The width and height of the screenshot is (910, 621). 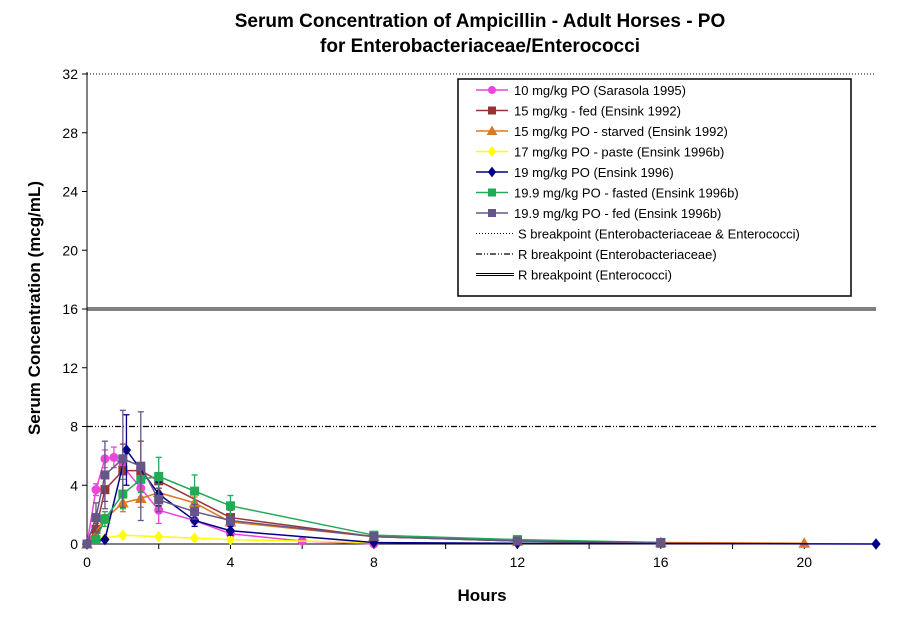 I want to click on legend-item: R breakpoint (Enterococci), so click(x=574, y=275).